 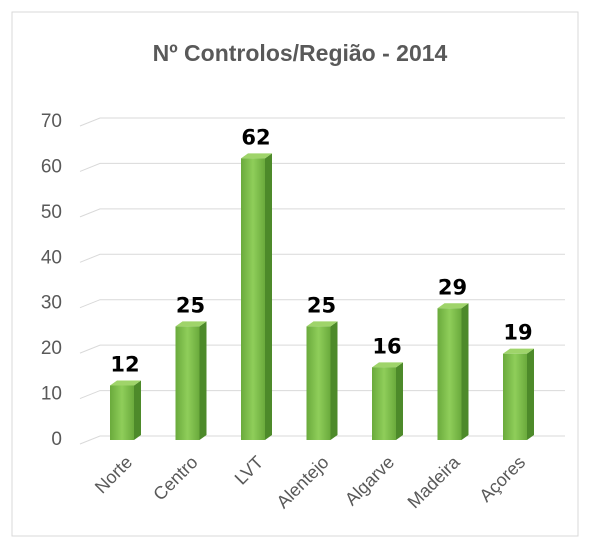 I want to click on y-tick-label: 60, so click(x=51, y=166).